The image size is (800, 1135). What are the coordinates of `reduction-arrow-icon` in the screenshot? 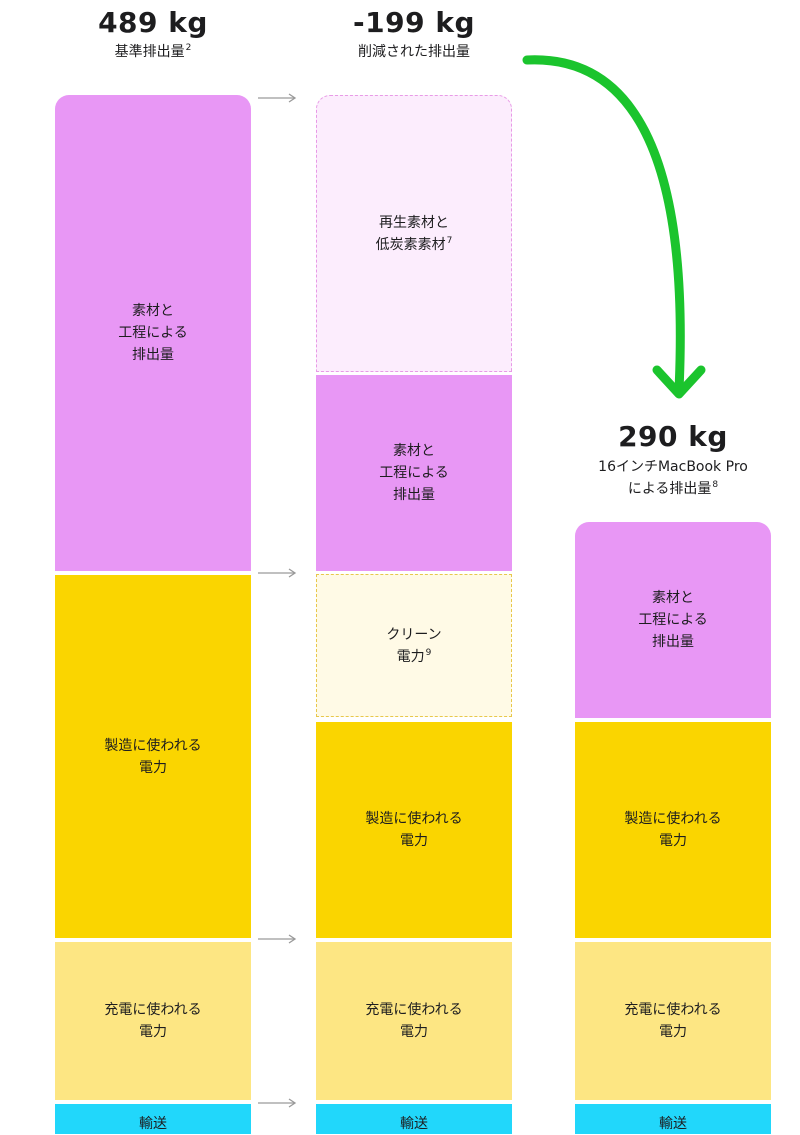 It's located at (614, 227).